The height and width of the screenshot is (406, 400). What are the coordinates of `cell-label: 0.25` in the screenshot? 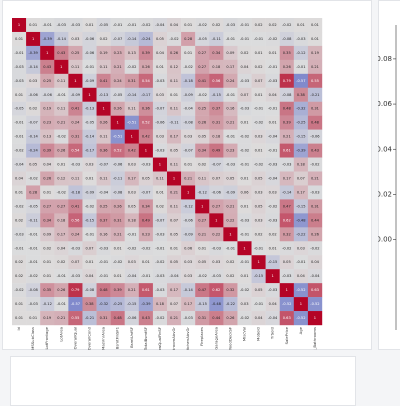 It's located at (104, 206).